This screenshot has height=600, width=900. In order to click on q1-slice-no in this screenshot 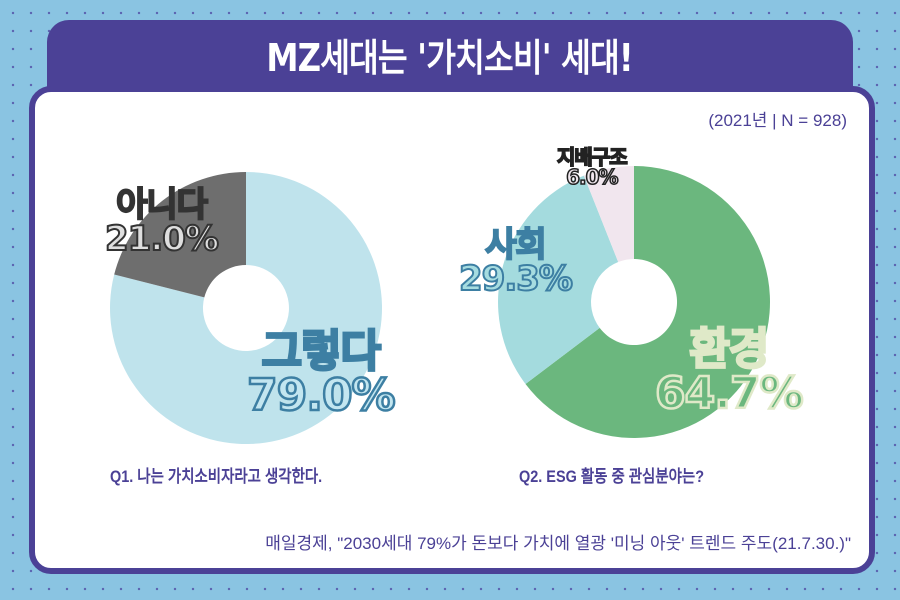, I will do `click(180, 235)`.